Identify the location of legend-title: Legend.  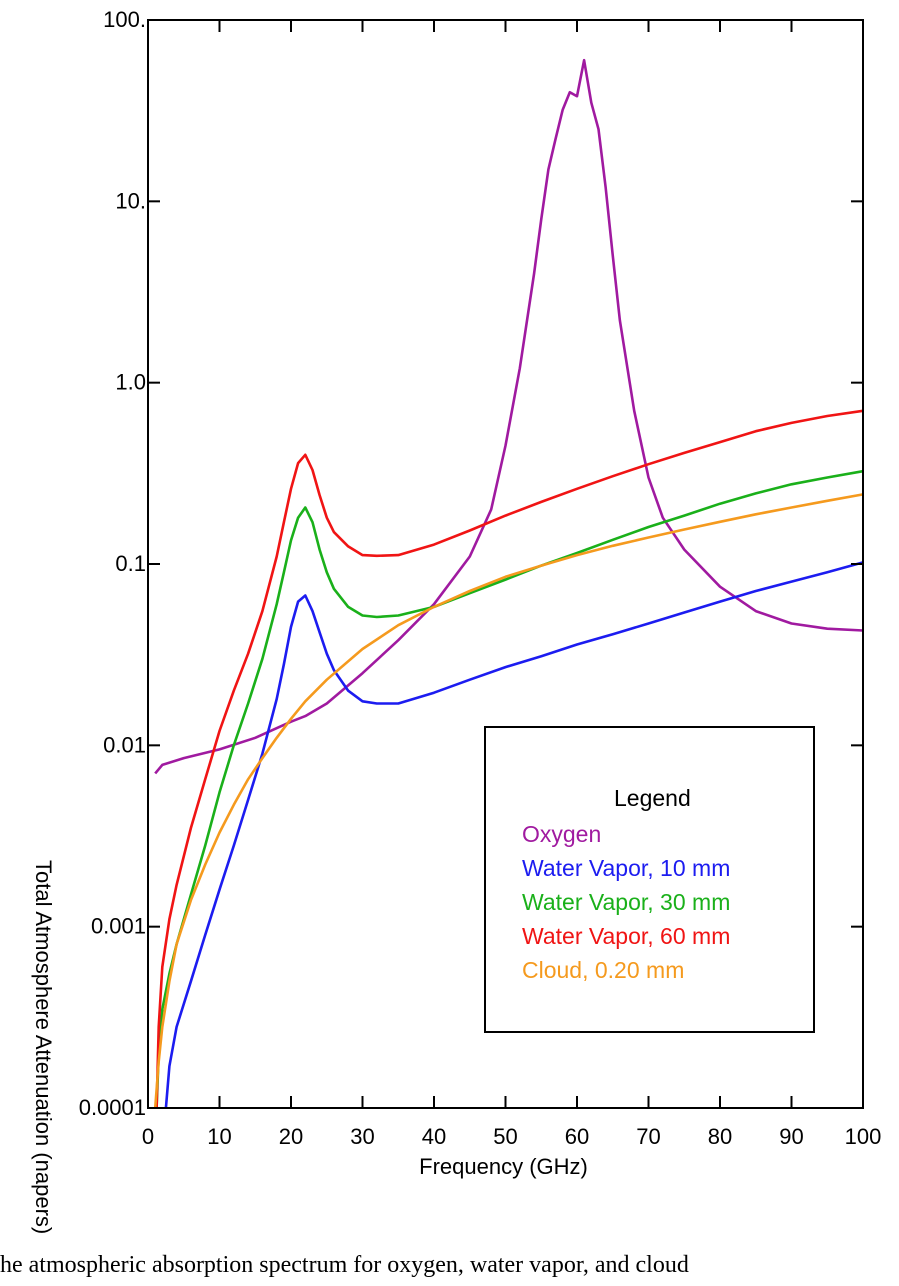
(652, 798).